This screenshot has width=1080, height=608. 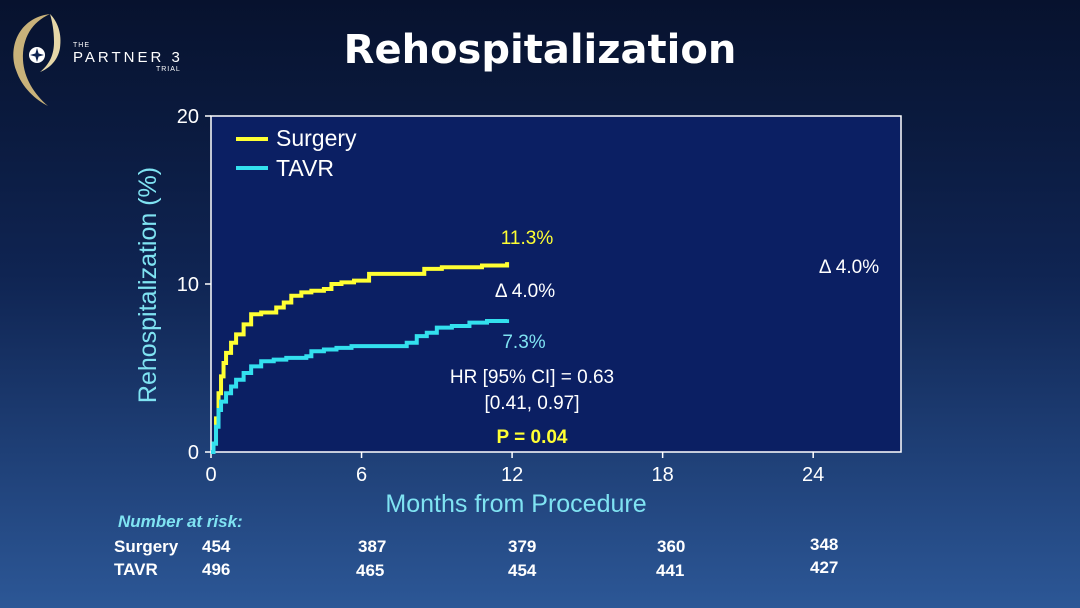 I want to click on page-title: Rehospitalization, so click(x=540, y=50).